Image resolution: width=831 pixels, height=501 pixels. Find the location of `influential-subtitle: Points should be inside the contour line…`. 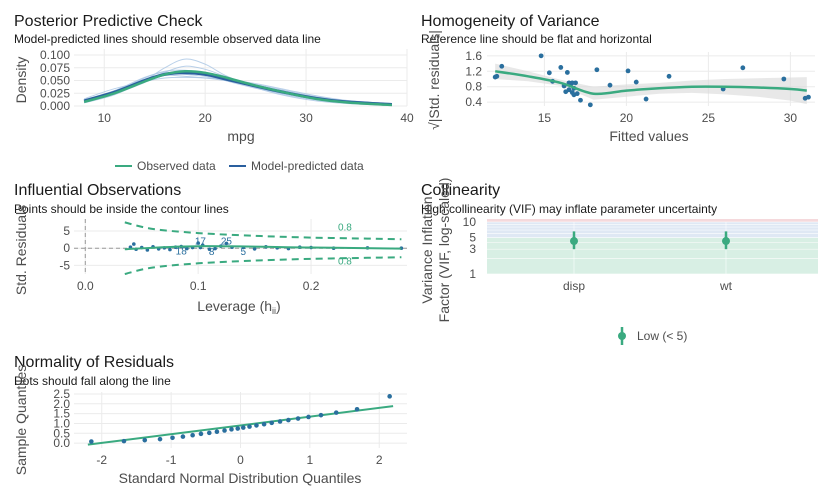

influential-subtitle: Points should be inside the contour line… is located at coordinates (121, 209).